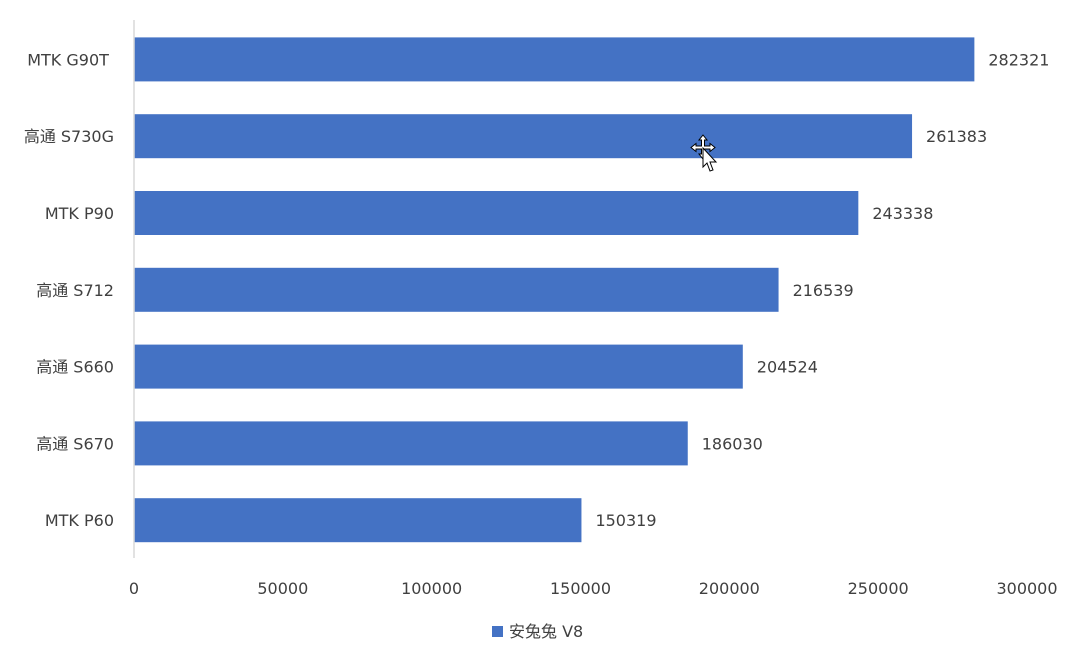 The height and width of the screenshot is (663, 1080). I want to click on legend-label: 安兔兔 V8, so click(546, 631).